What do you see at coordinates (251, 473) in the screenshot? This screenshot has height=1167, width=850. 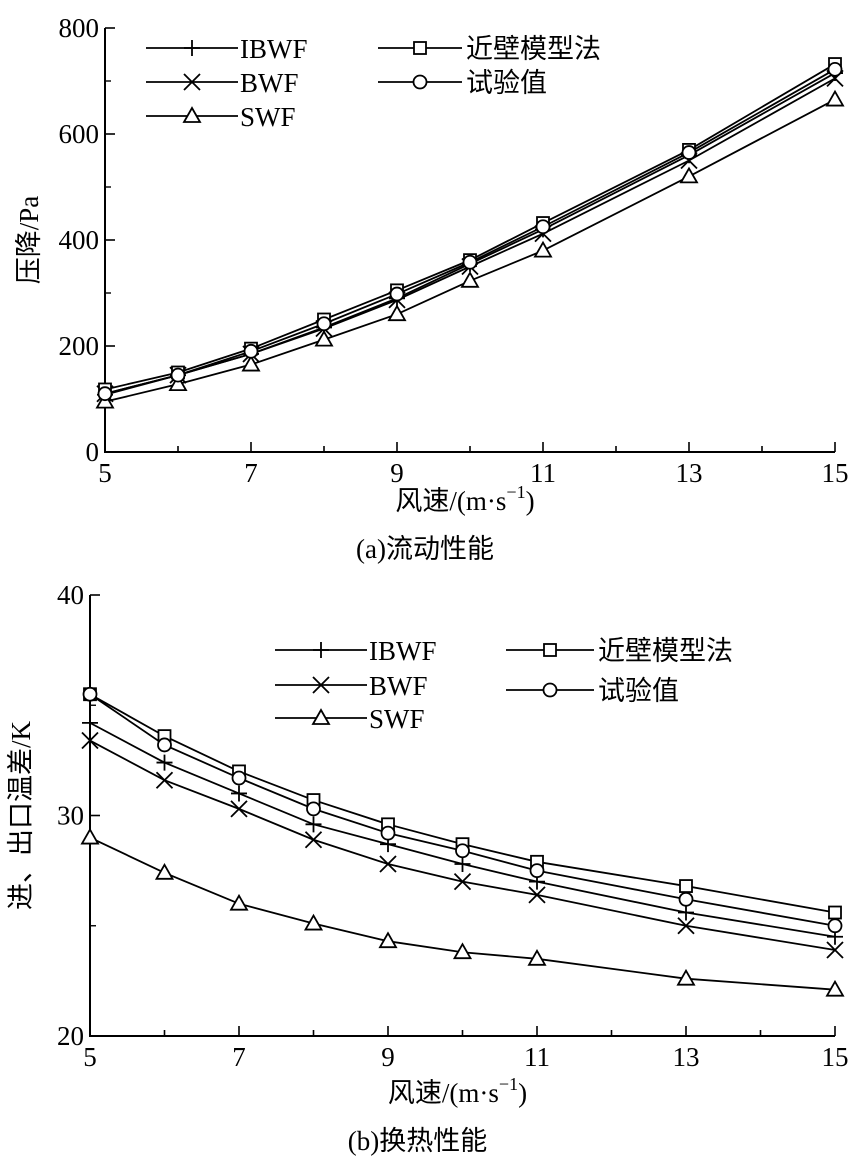 I see `chart1-x-tick-label: 7` at bounding box center [251, 473].